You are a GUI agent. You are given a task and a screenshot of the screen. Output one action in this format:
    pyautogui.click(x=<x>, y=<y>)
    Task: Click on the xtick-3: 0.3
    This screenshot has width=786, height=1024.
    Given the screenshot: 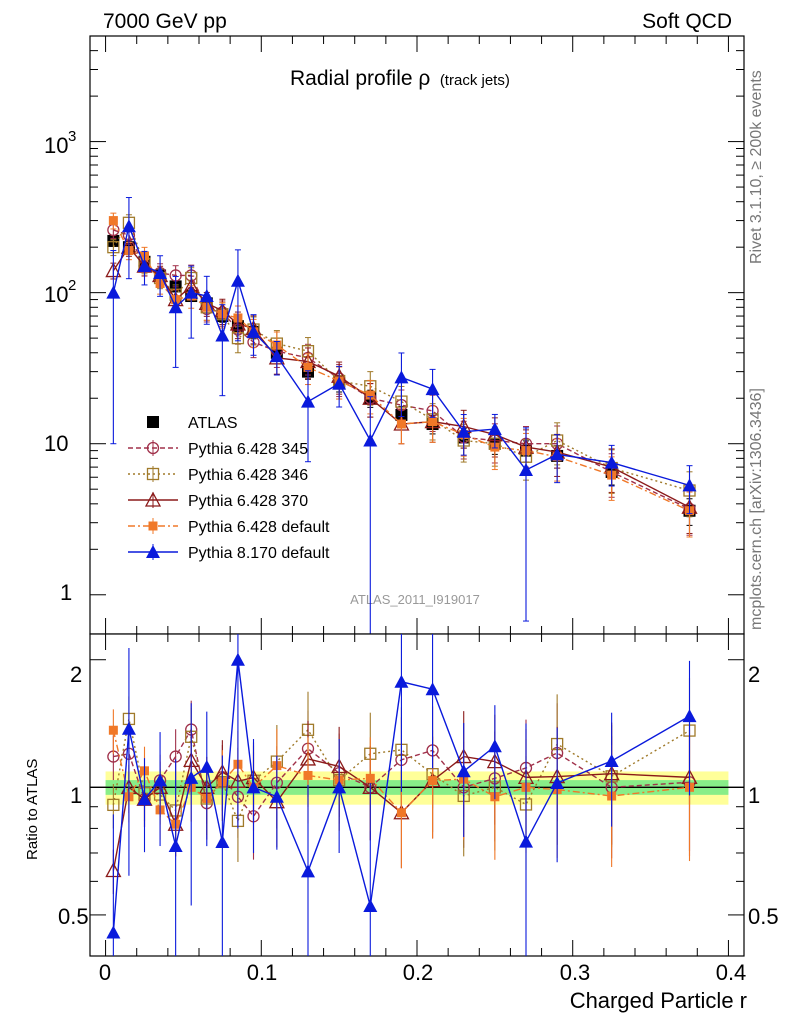 What is the action you would take?
    pyautogui.click(x=575, y=972)
    